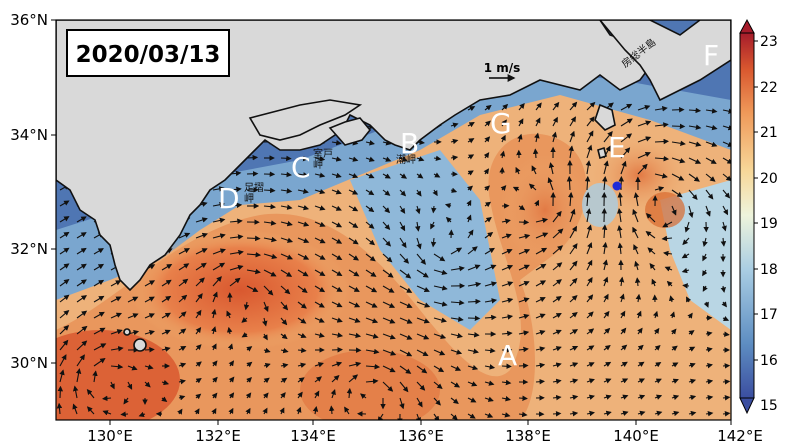 Image resolution: width=807 pixels, height=447 pixels. What do you see at coordinates (769, 42) in the screenshot?
I see `colorbar-tick: 23` at bounding box center [769, 42].